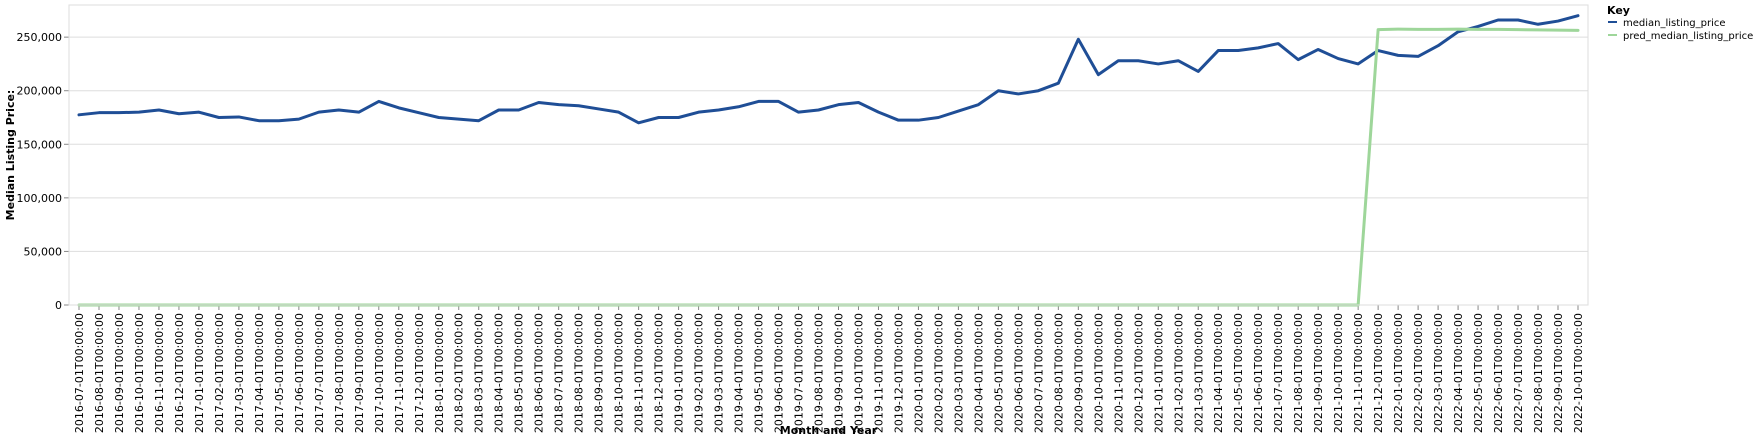  I want to click on x-tick-label: 2022-09-01T00:00:00, so click(1558, 373).